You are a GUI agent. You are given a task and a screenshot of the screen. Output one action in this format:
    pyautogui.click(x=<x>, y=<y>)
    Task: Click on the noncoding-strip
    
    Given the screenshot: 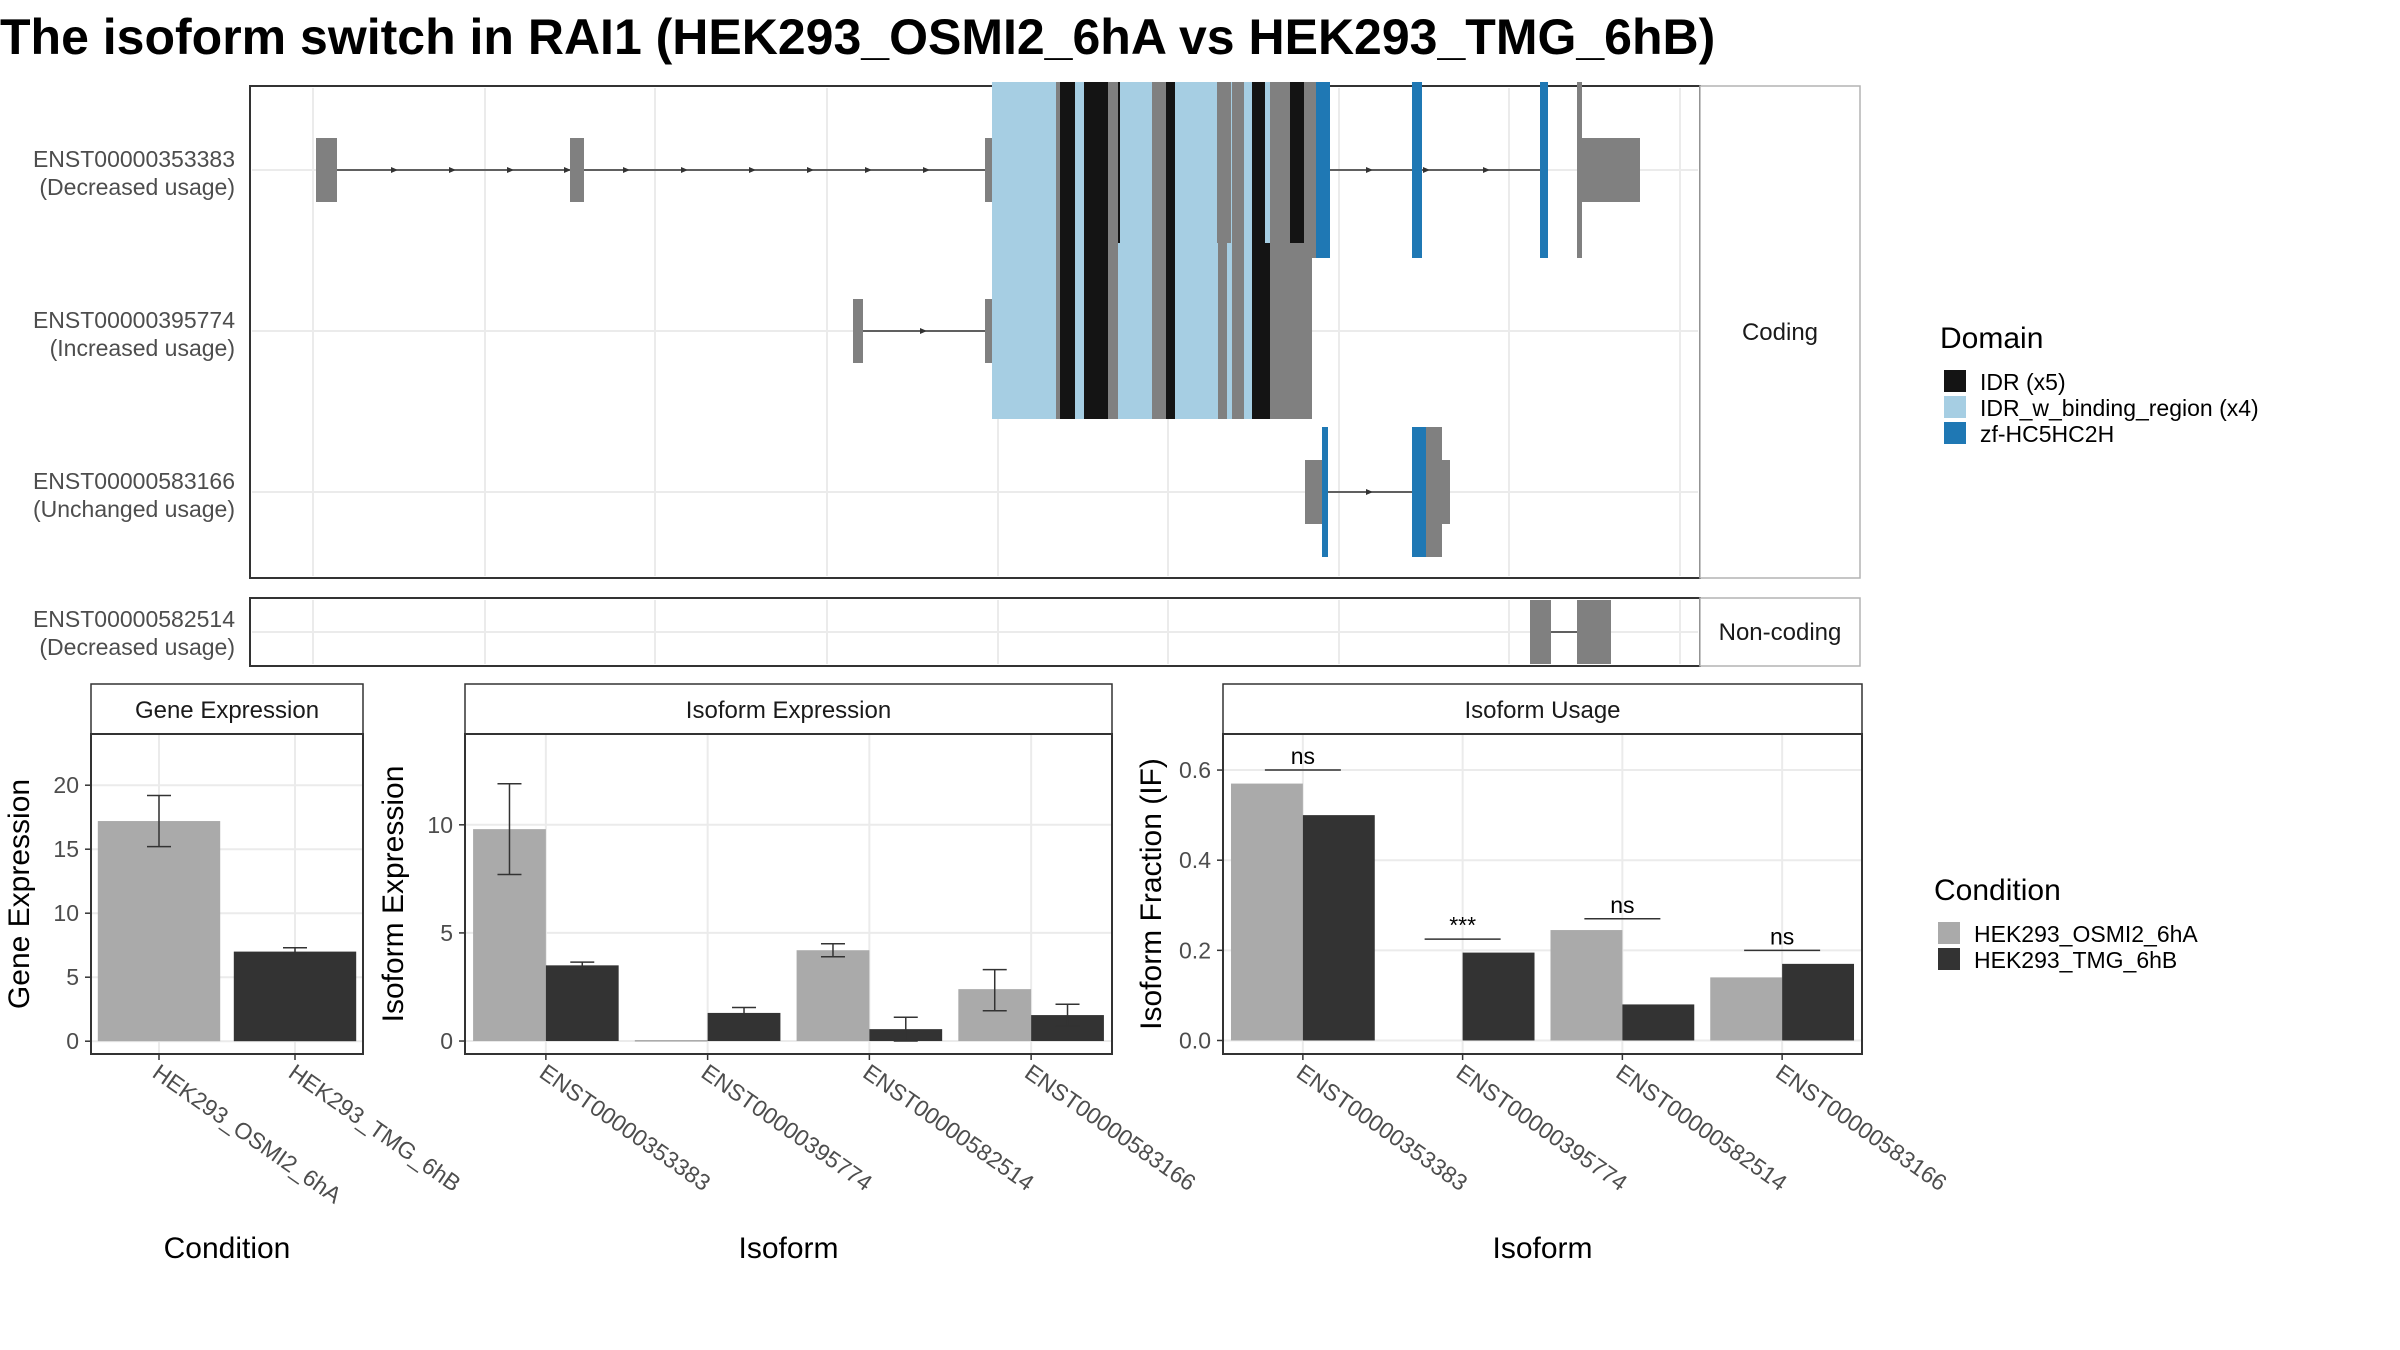 What is the action you would take?
    pyautogui.click(x=1780, y=632)
    